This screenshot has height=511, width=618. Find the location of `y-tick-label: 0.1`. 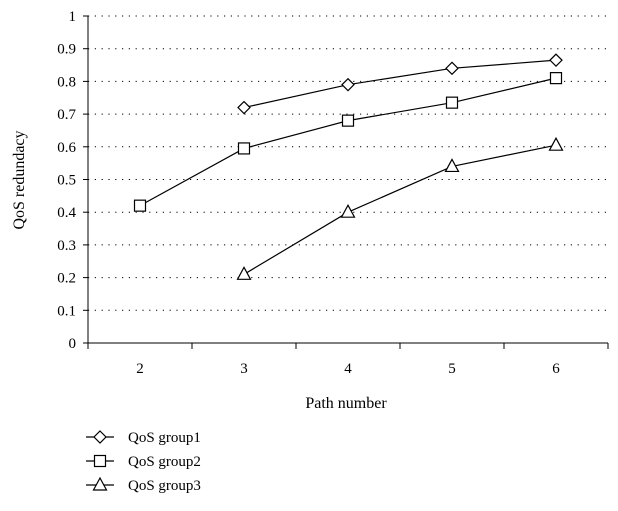

y-tick-label: 0.1 is located at coordinates (66, 311).